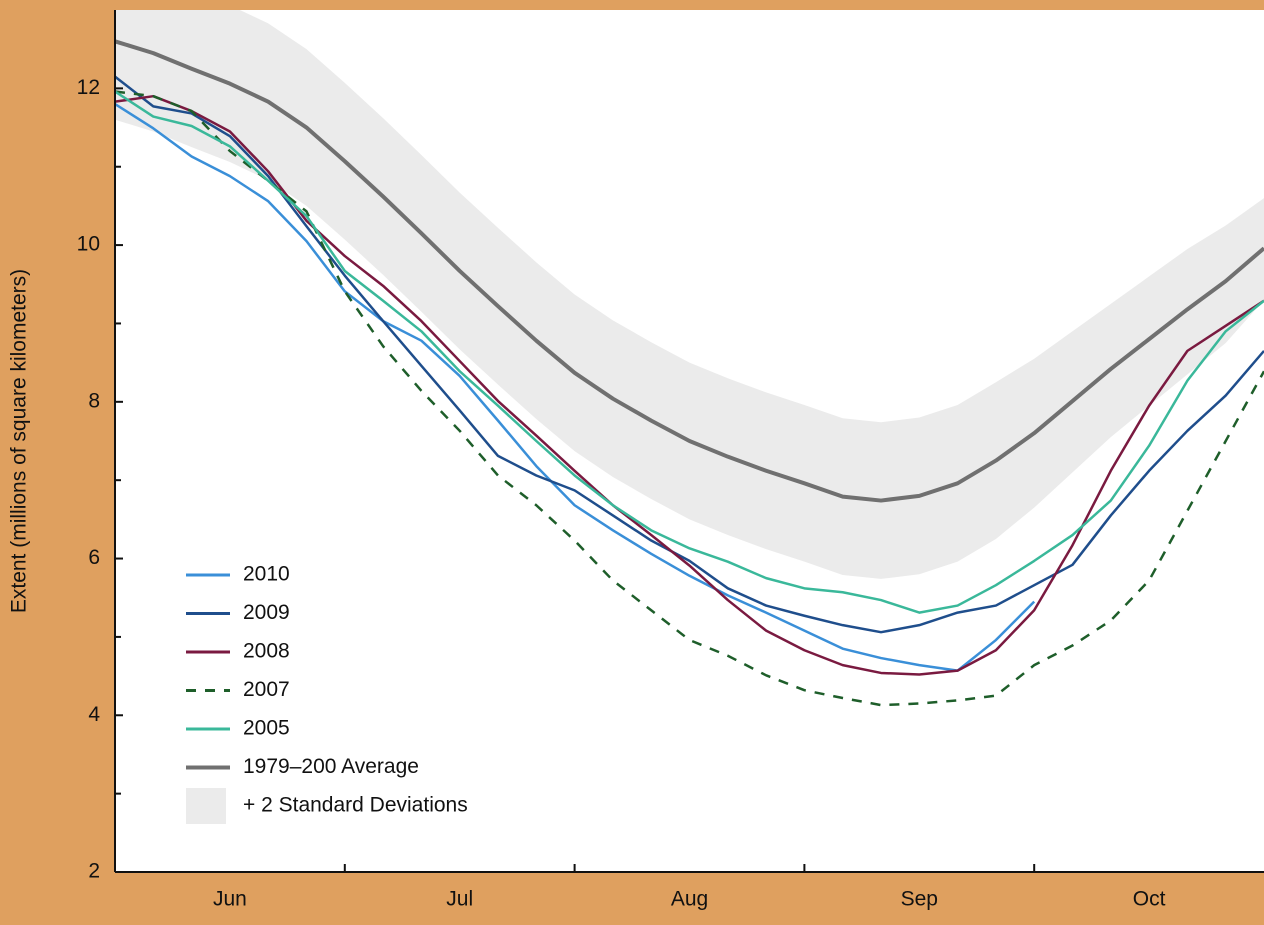 The width and height of the screenshot is (1264, 925). Describe the element at coordinates (1149, 899) in the screenshot. I see `x-tick-label: Oct` at that location.